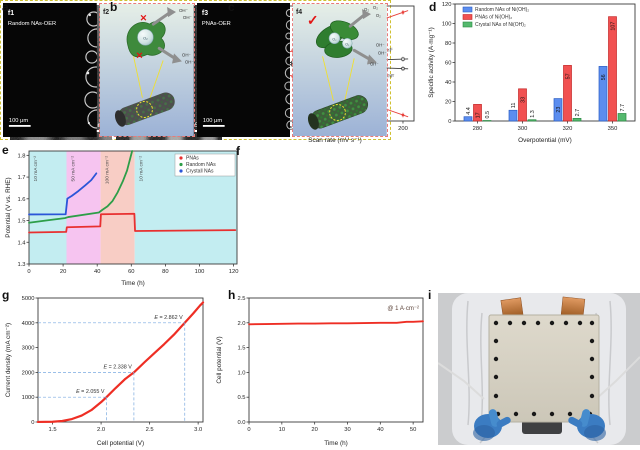 This screenshot has height=450, width=640. Describe the element at coordinates (139, 55) in the screenshot. I see `blocked-x-mid: ✕` at that location.